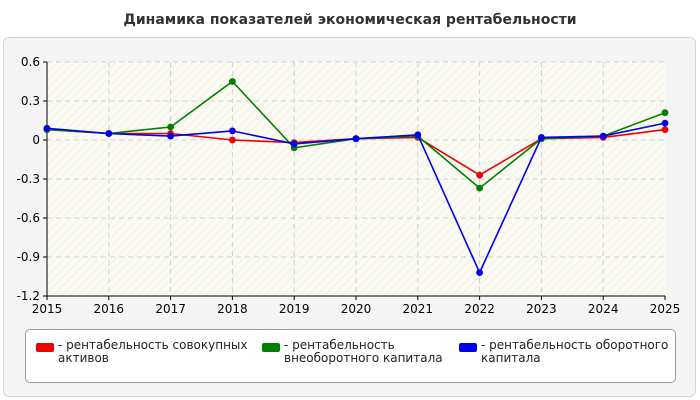  Describe the element at coordinates (28, 179) in the screenshot. I see `y-tick-label: -0.3` at that location.